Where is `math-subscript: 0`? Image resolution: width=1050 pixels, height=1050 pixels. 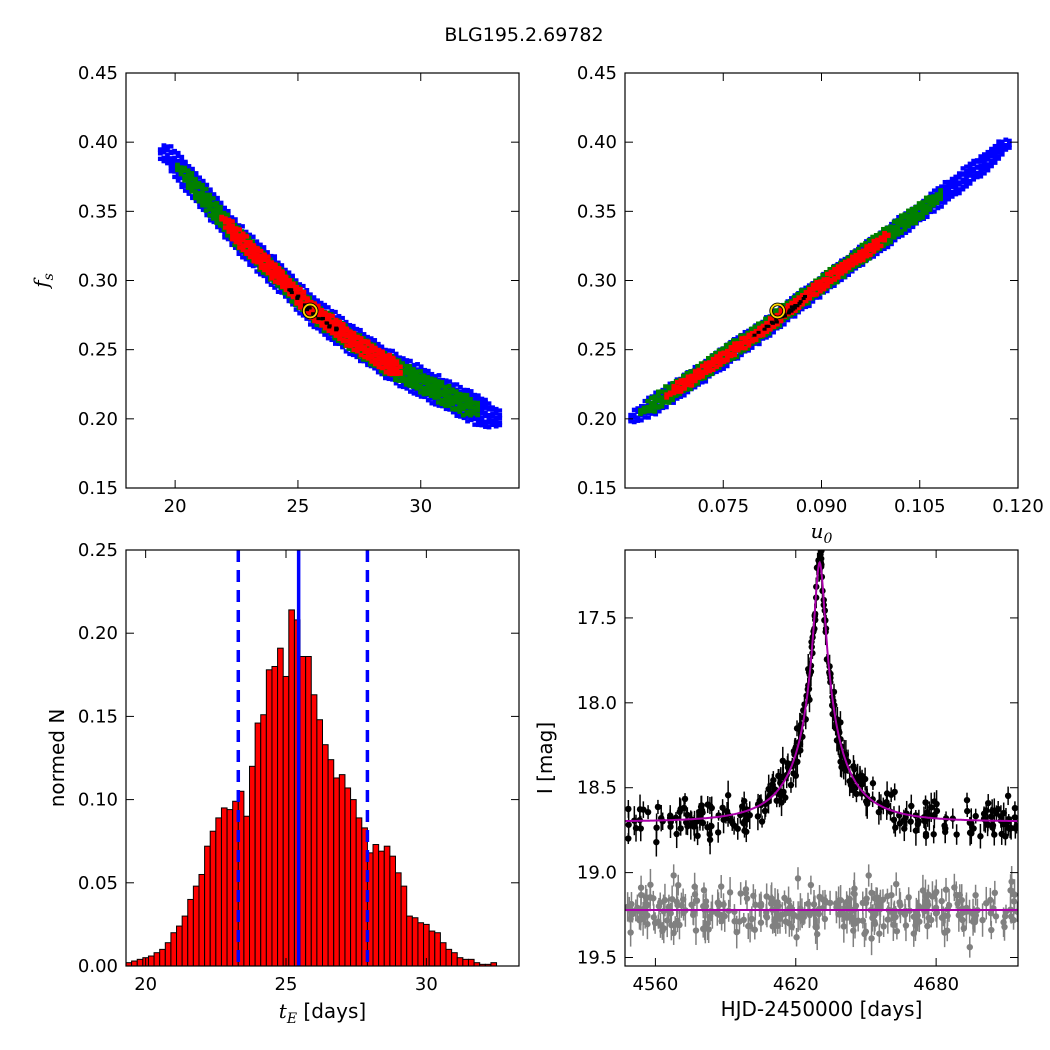 math-subscript: 0 is located at coordinates (827, 539).